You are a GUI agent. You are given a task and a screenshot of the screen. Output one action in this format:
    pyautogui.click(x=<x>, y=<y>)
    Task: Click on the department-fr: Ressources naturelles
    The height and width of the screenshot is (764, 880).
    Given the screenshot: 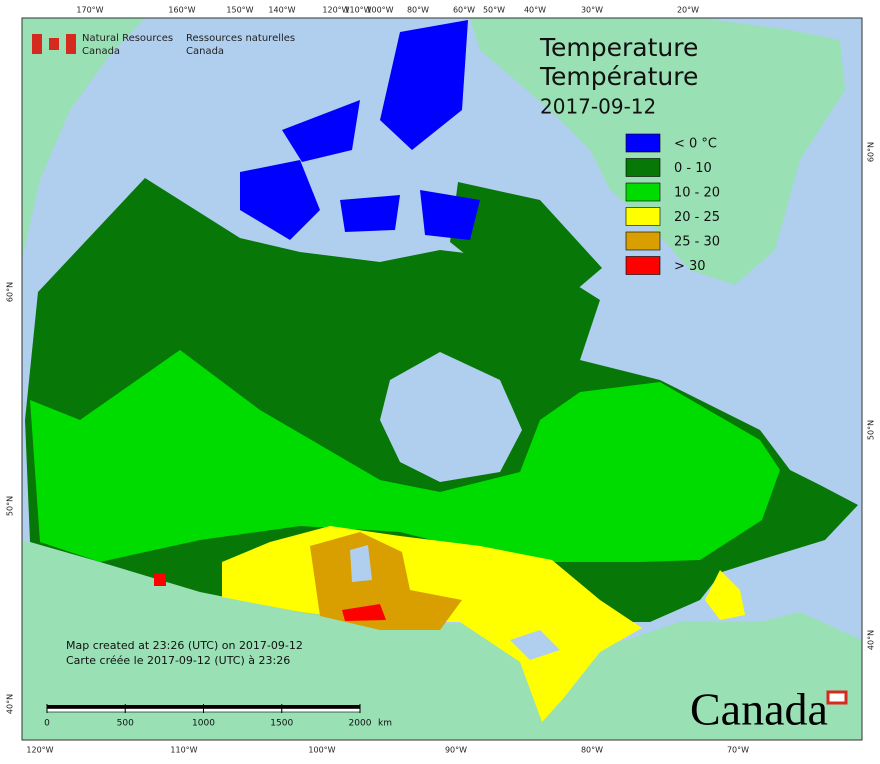 What is the action you would take?
    pyautogui.click(x=240, y=38)
    